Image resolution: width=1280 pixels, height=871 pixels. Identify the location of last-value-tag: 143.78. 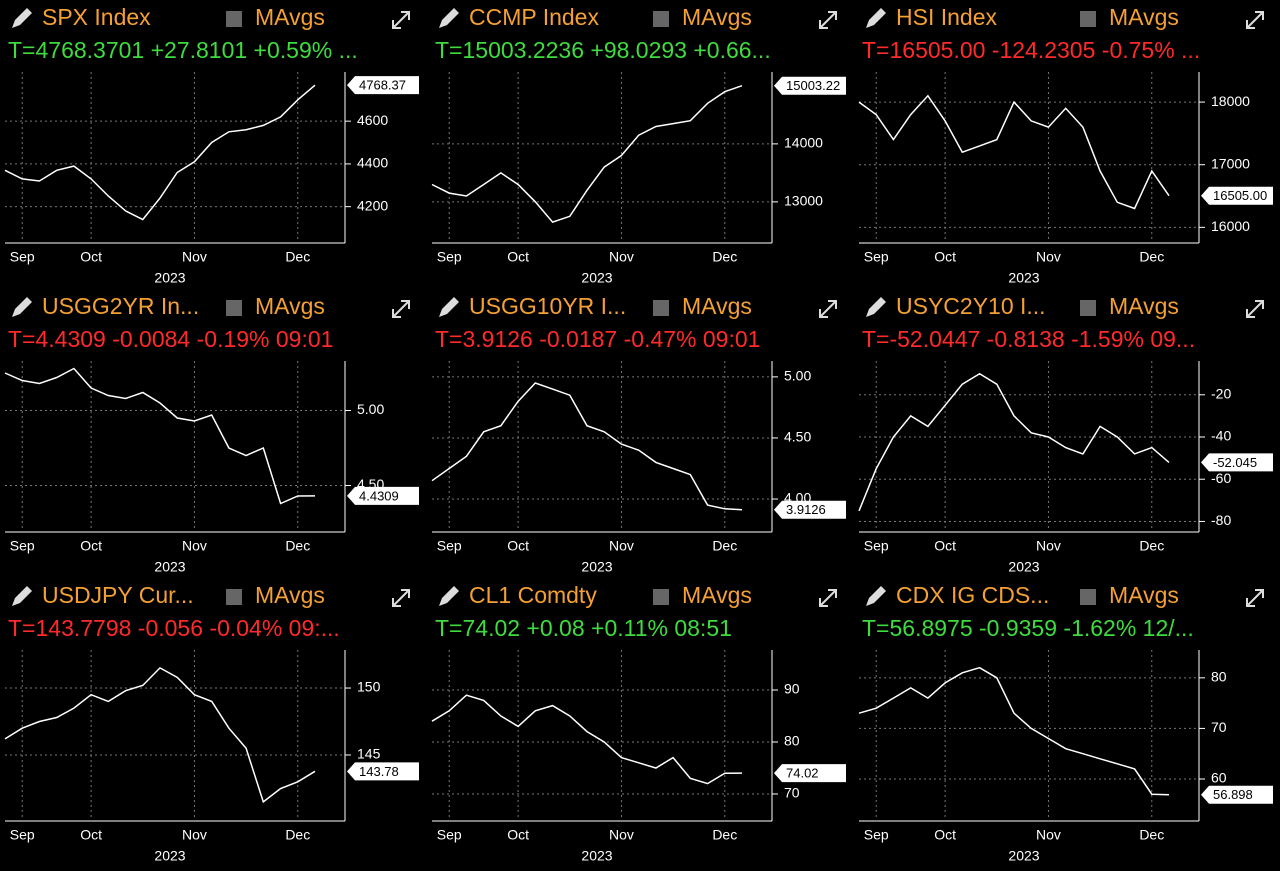
(383, 771).